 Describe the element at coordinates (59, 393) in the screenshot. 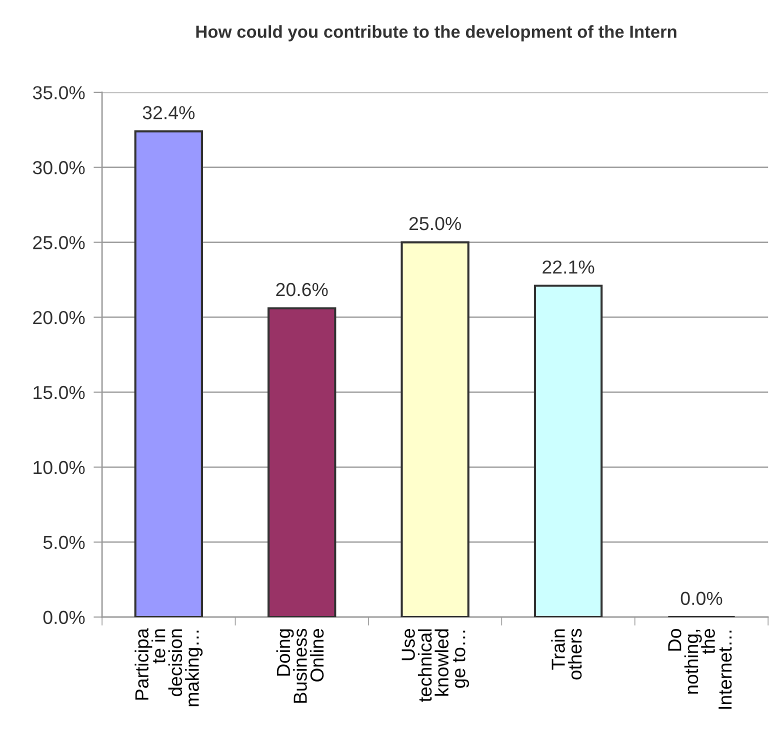

I see `y-tick-label: 15.0%` at that location.